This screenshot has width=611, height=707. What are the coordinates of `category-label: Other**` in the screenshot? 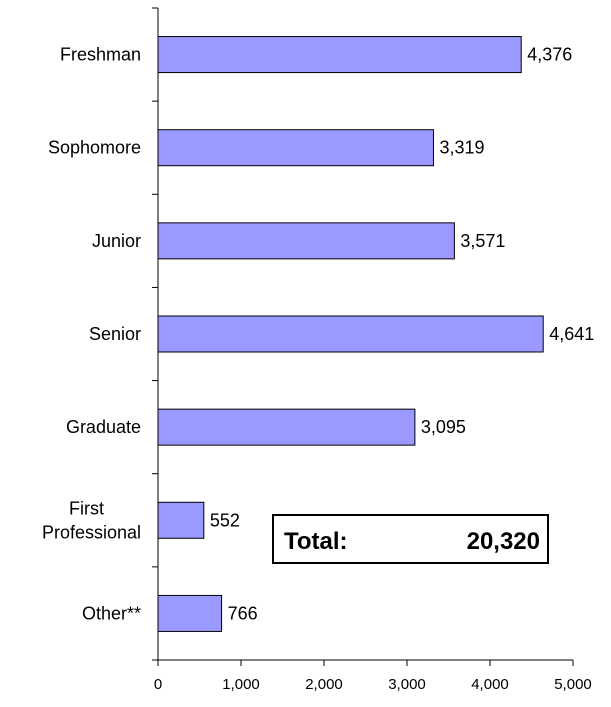 It's located at (111, 613).